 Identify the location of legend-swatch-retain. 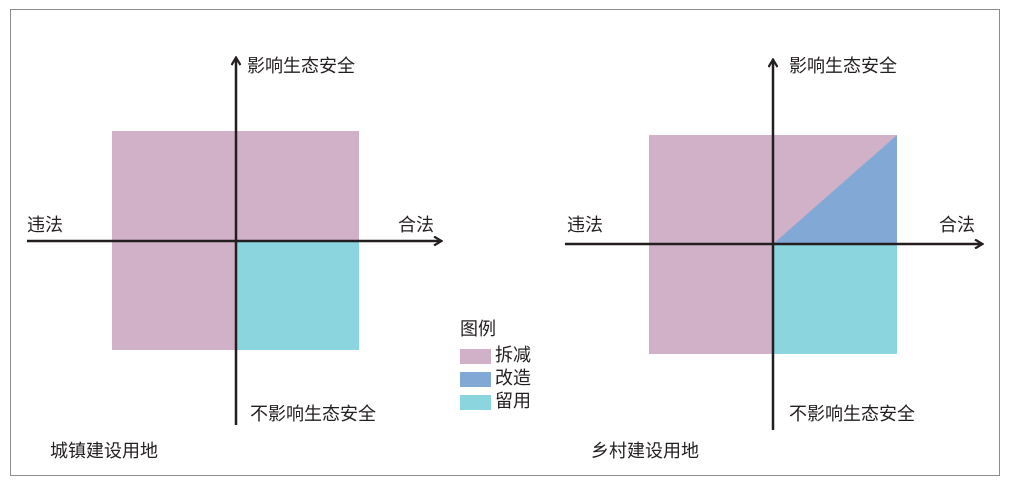
(475, 402).